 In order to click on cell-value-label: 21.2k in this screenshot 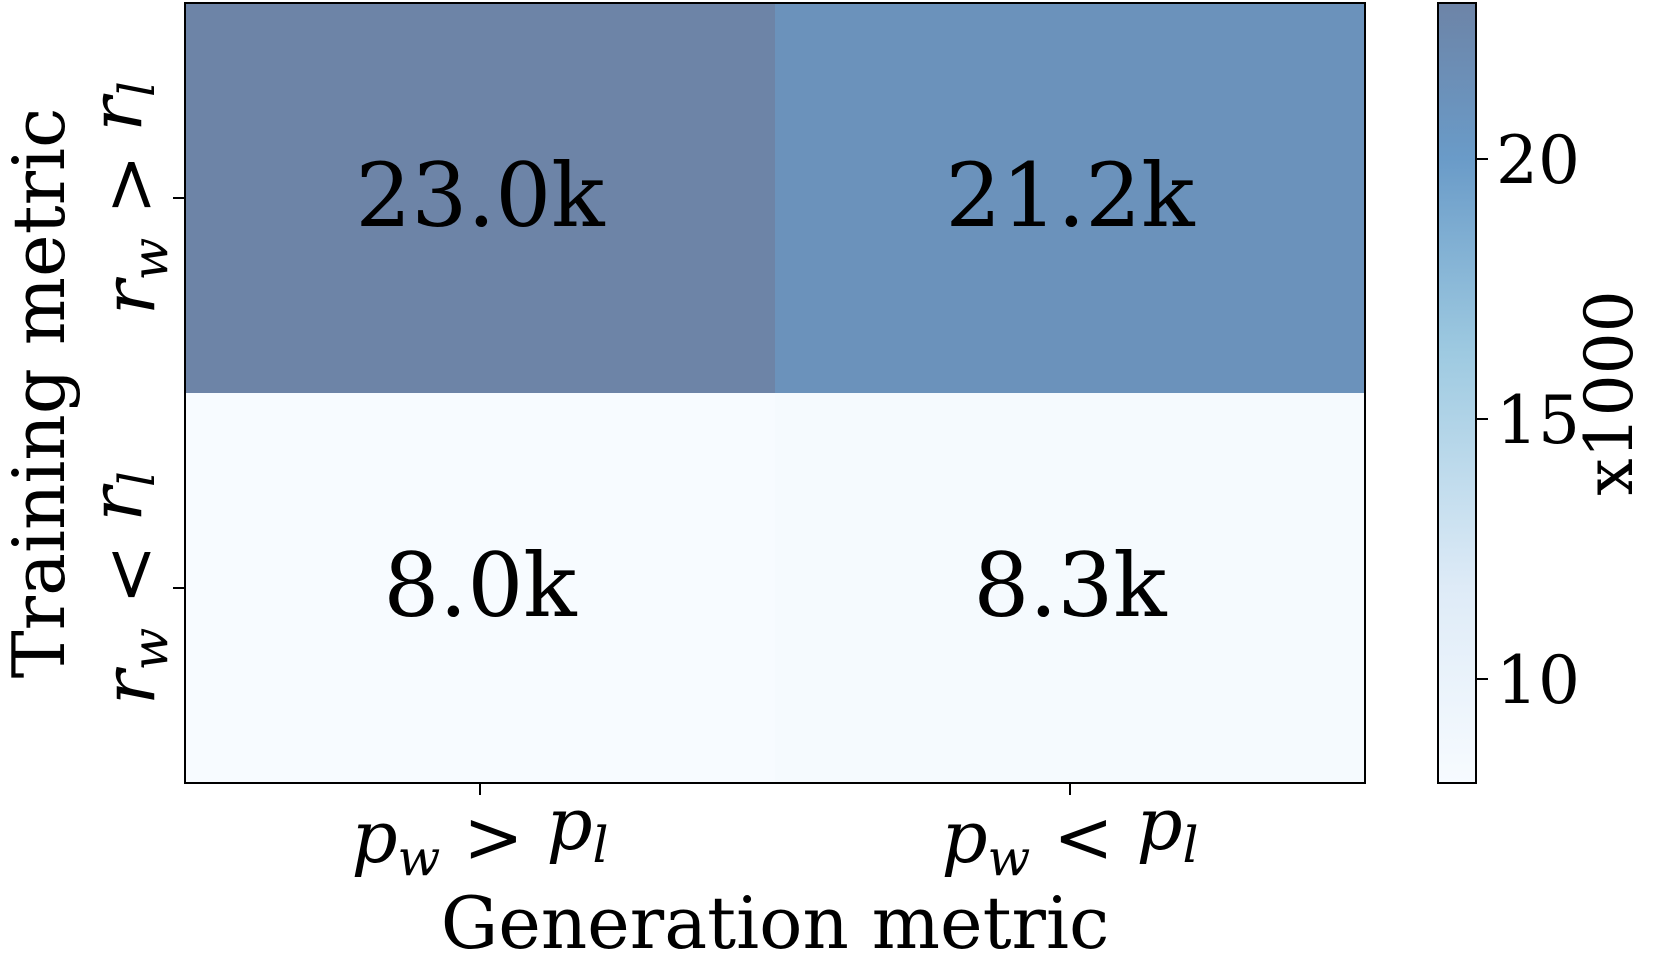, I will do `click(1070, 195)`.